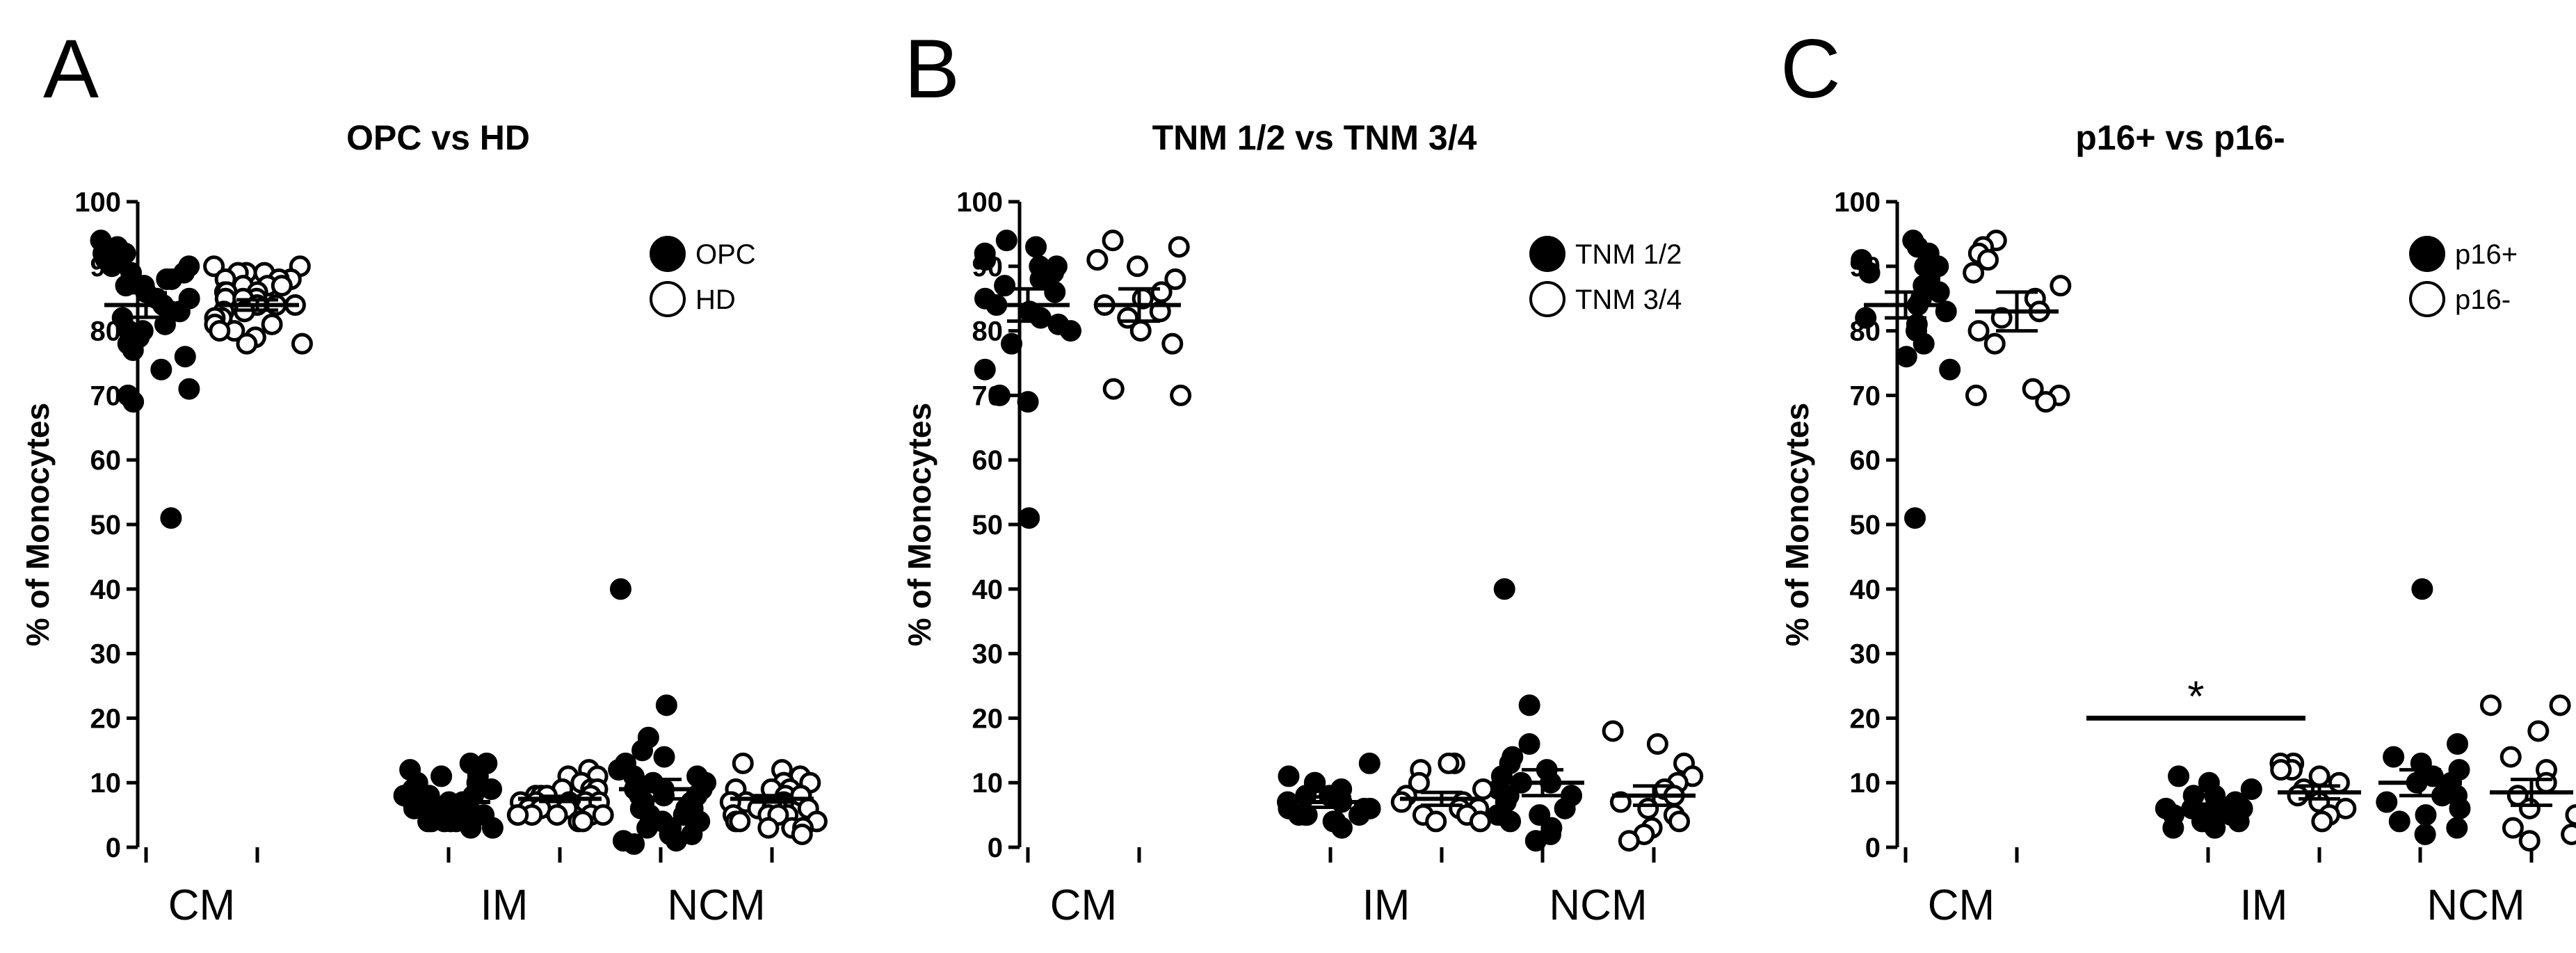 The height and width of the screenshot is (953, 2576). Describe the element at coordinates (106, 396) in the screenshot. I see `y-tick-label: 70` at that location.